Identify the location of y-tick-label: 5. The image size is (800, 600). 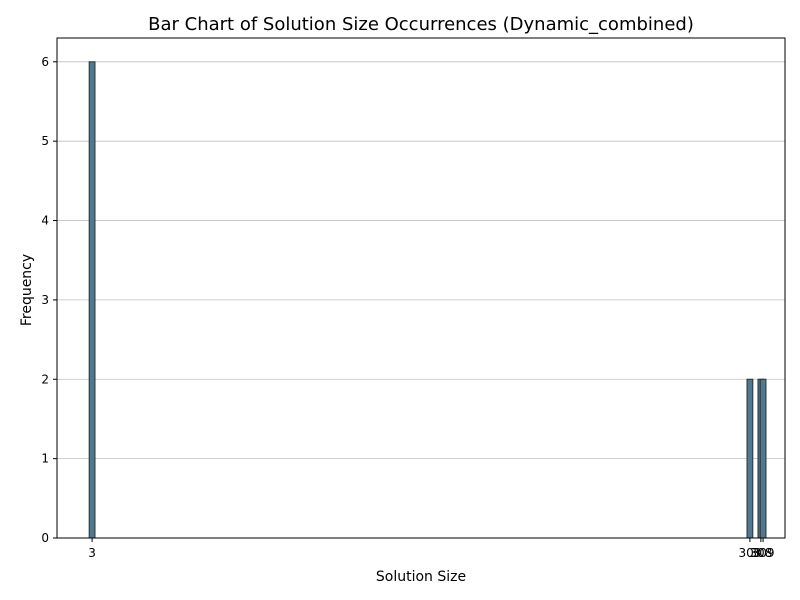
(45, 141).